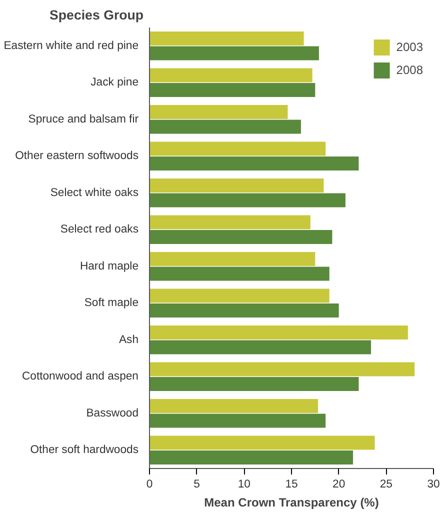 This screenshot has height=512, width=445. What do you see at coordinates (291, 503) in the screenshot?
I see `x-axis-title: Mean Crown Transparency (%)` at bounding box center [291, 503].